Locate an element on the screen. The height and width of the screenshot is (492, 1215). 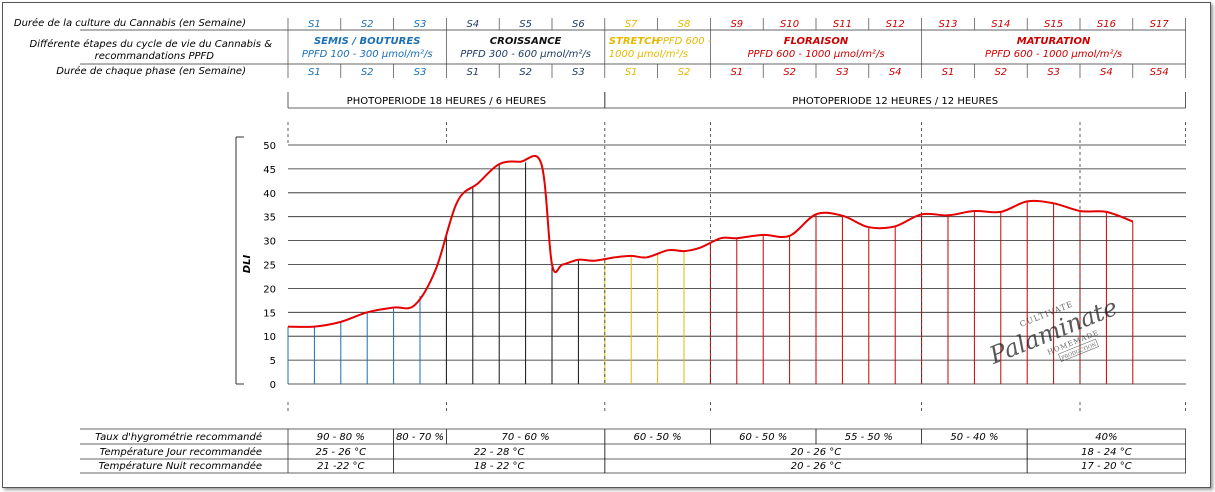
table-cell-value: 22 - 28 °C is located at coordinates (499, 452).